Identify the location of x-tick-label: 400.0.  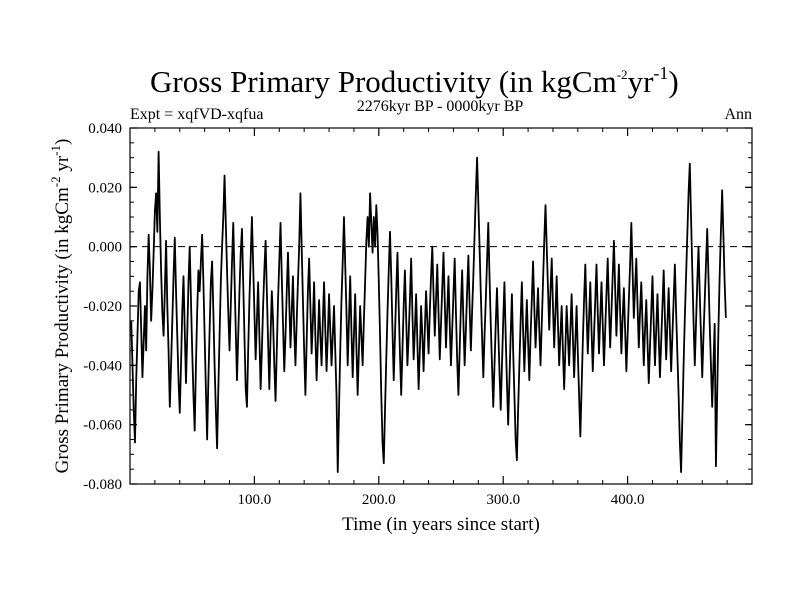
(628, 500).